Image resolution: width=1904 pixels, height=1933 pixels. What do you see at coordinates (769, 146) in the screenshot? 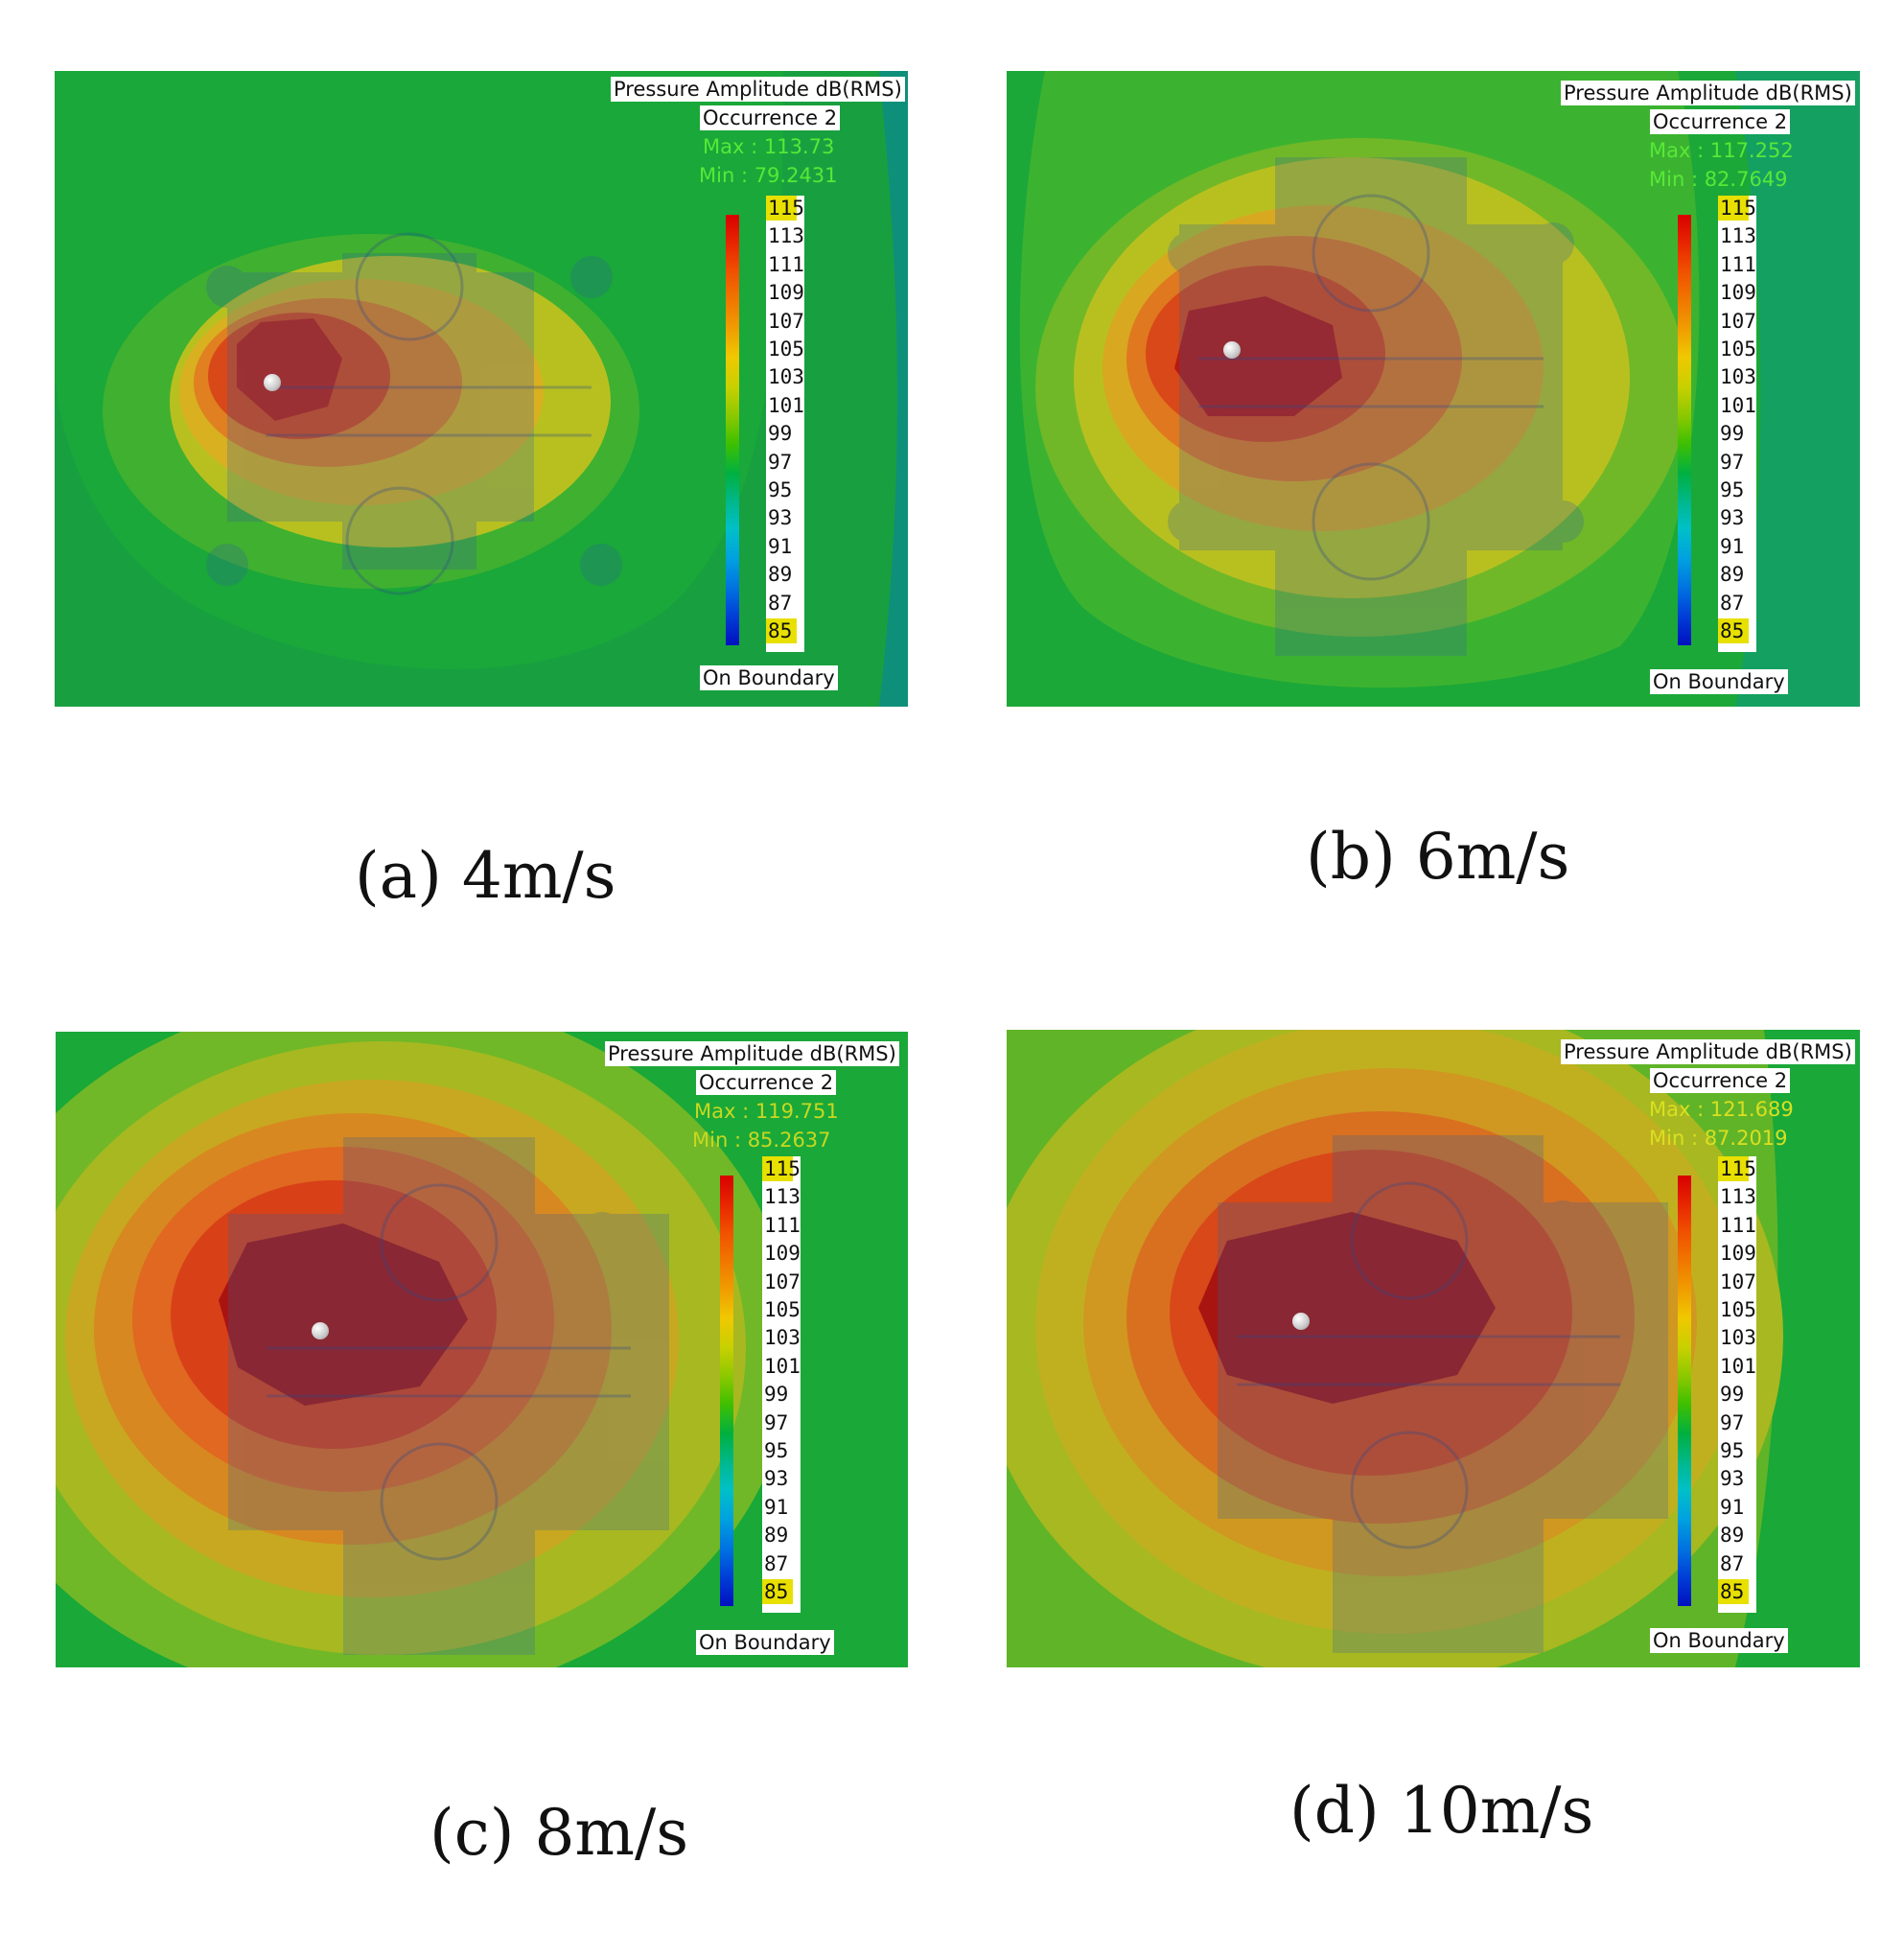
I see `legend-max: Max : 113.73` at bounding box center [769, 146].